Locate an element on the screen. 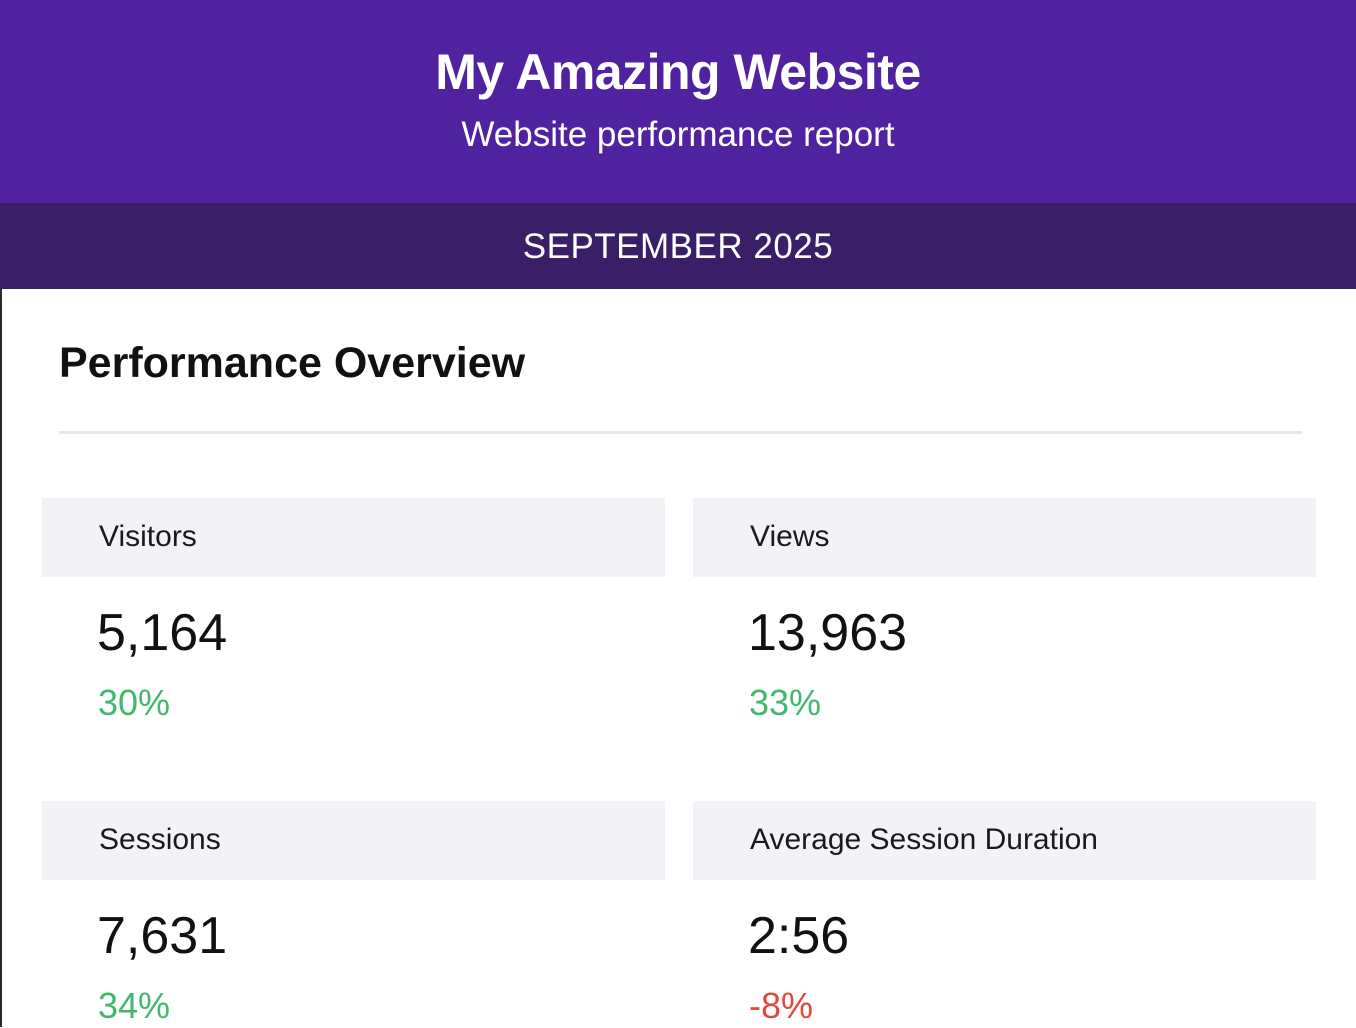 The image size is (1356, 1028). metric-change: 30% is located at coordinates (134, 702).